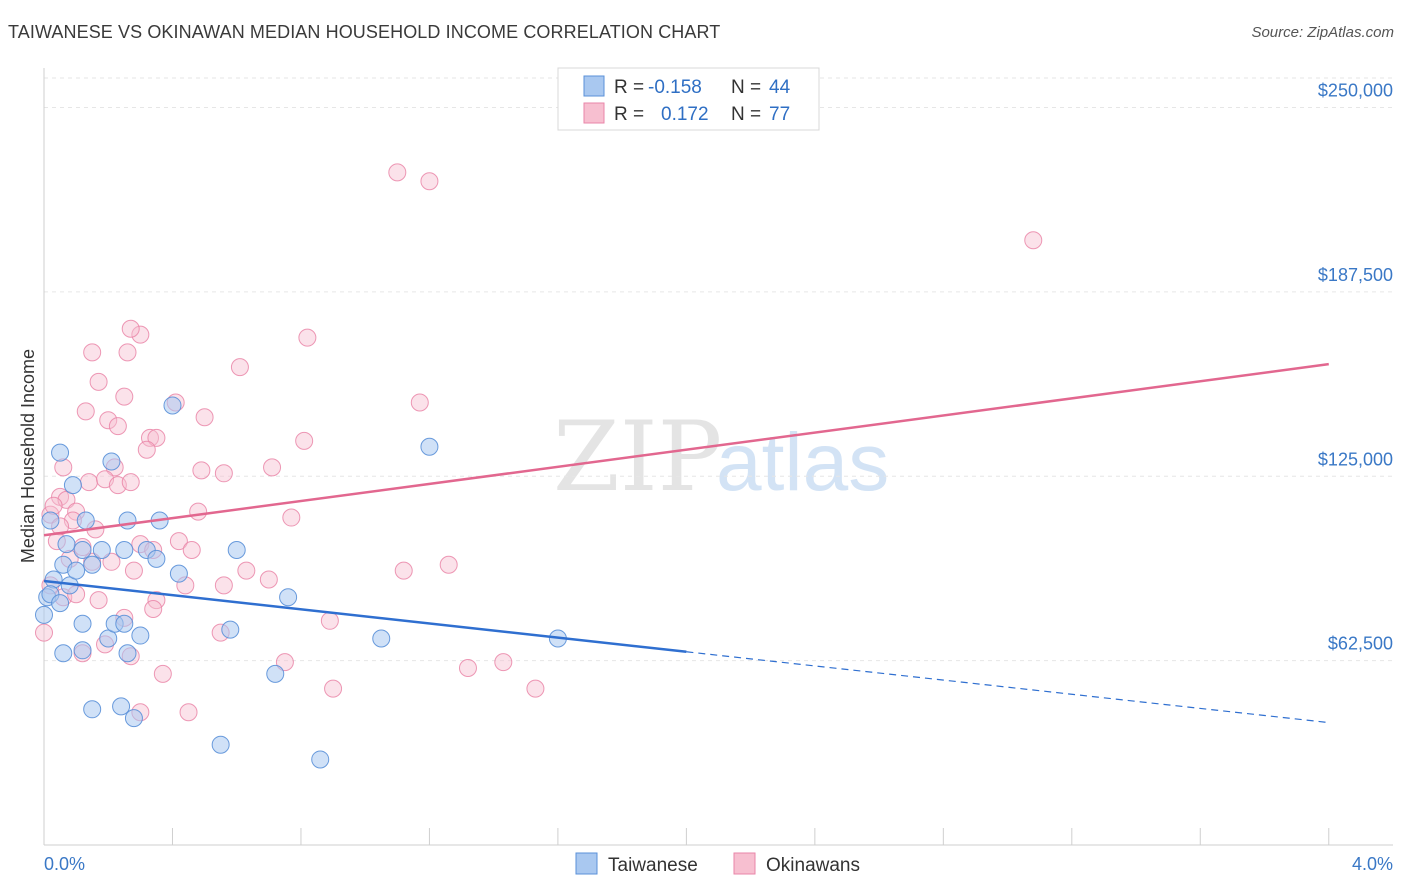 The width and height of the screenshot is (1406, 892). I want to click on watermark-atlas: atlas, so click(802, 462).